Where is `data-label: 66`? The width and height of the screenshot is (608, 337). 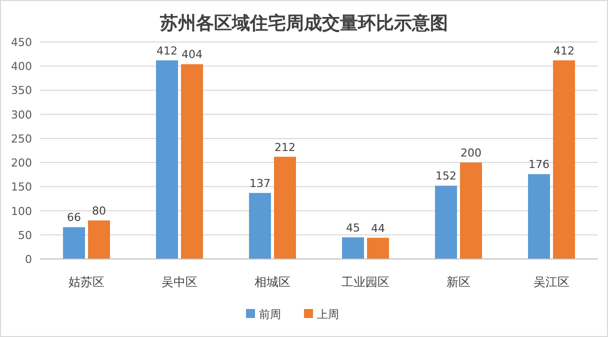 data-label: 66 is located at coordinates (74, 217).